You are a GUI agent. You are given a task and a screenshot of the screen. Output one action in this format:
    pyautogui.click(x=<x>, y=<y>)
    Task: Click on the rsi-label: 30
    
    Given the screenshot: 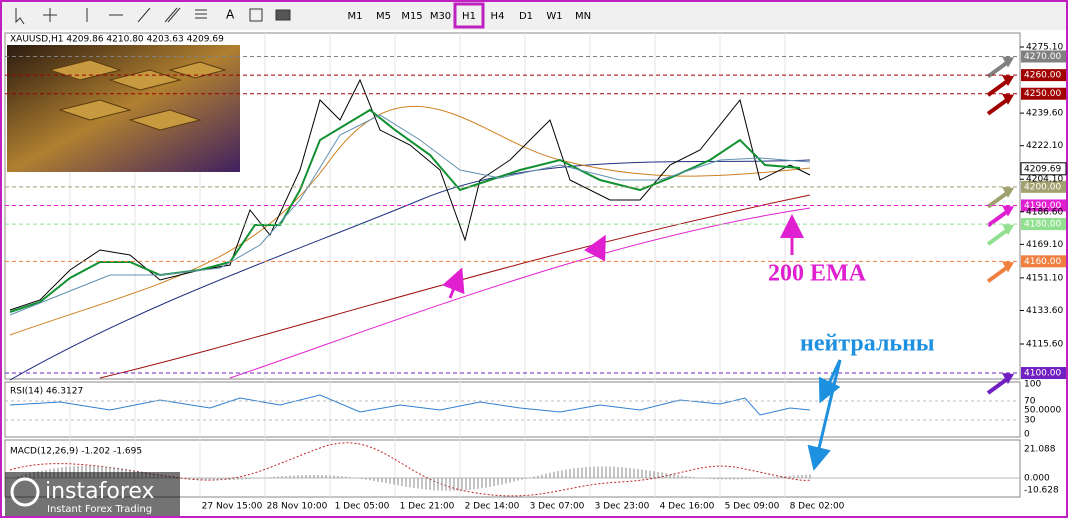 What is the action you would take?
    pyautogui.click(x=1030, y=421)
    